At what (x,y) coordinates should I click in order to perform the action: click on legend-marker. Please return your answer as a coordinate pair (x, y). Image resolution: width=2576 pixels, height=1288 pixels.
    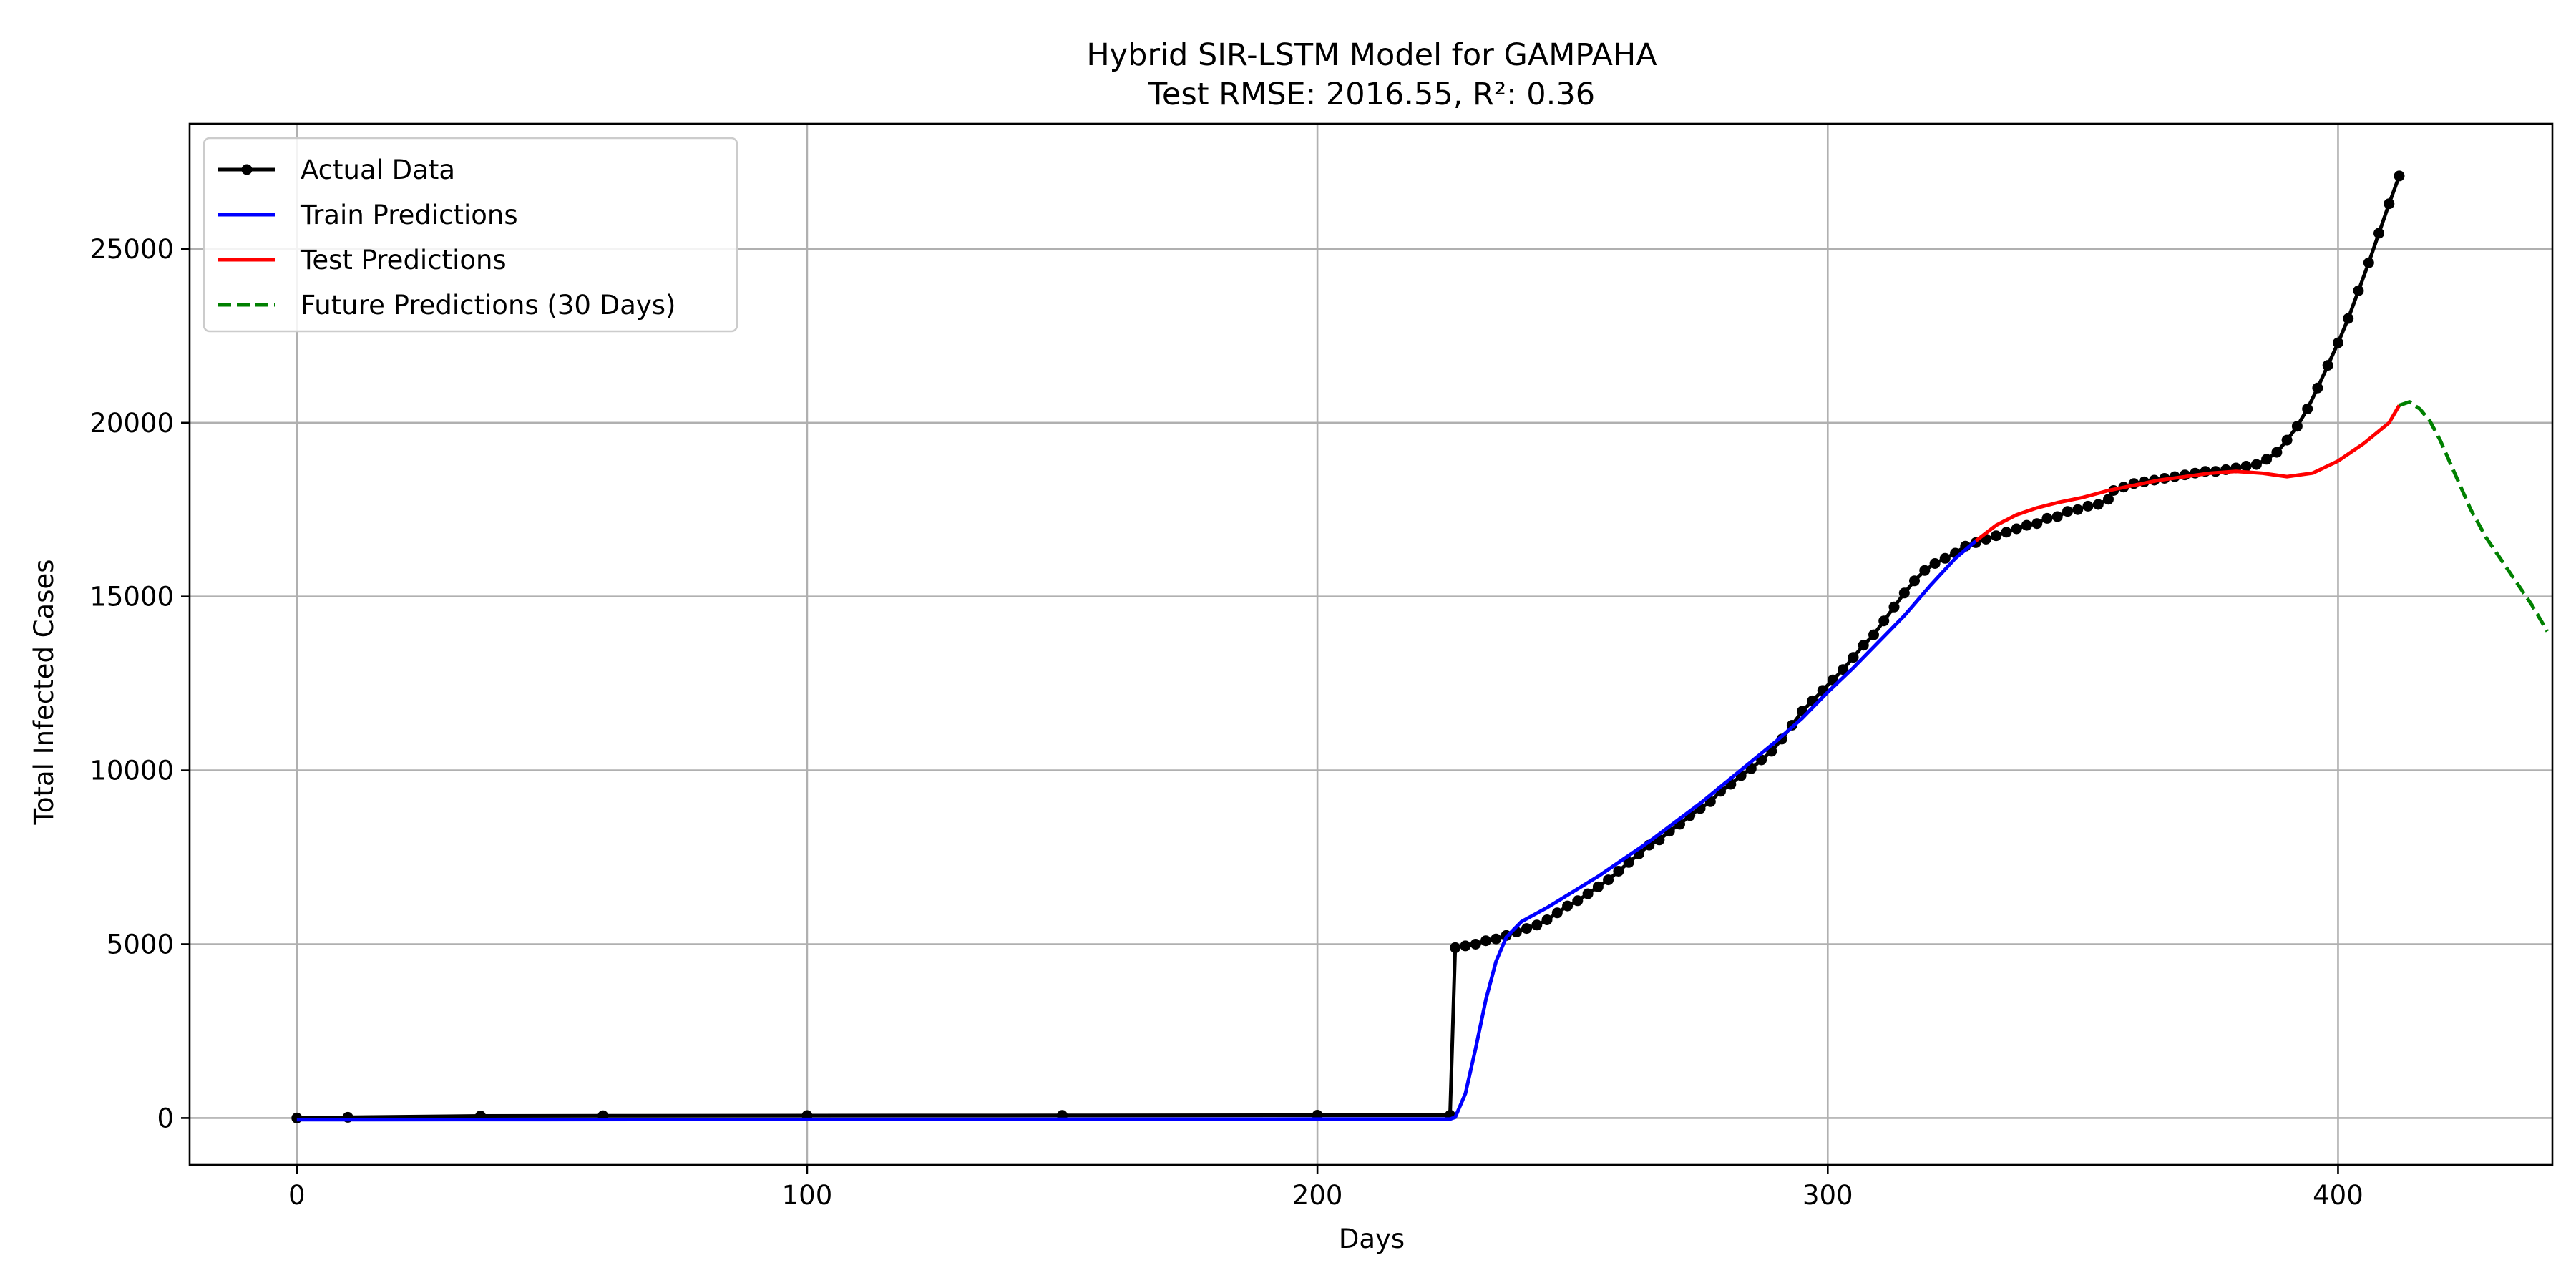
    Looking at the image, I should click on (247, 169).